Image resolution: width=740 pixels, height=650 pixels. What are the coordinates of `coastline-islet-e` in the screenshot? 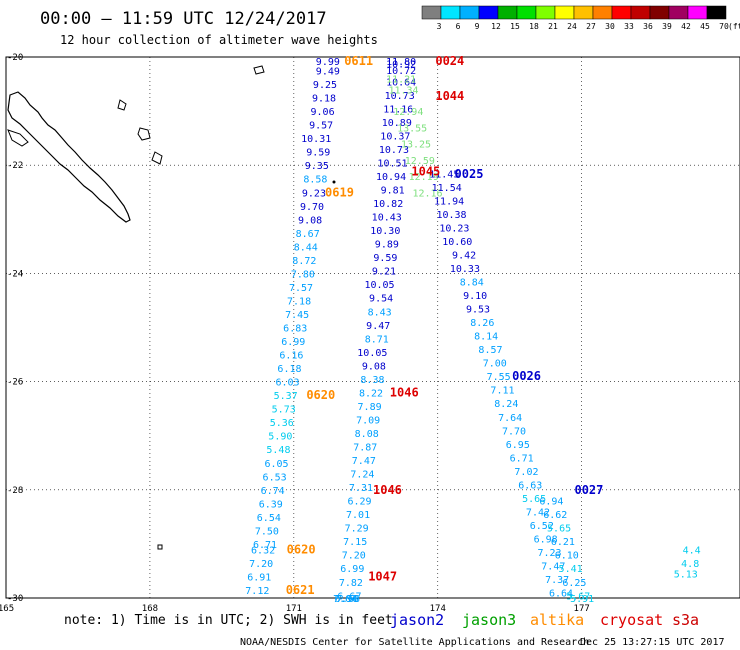 It's located at (259, 70).